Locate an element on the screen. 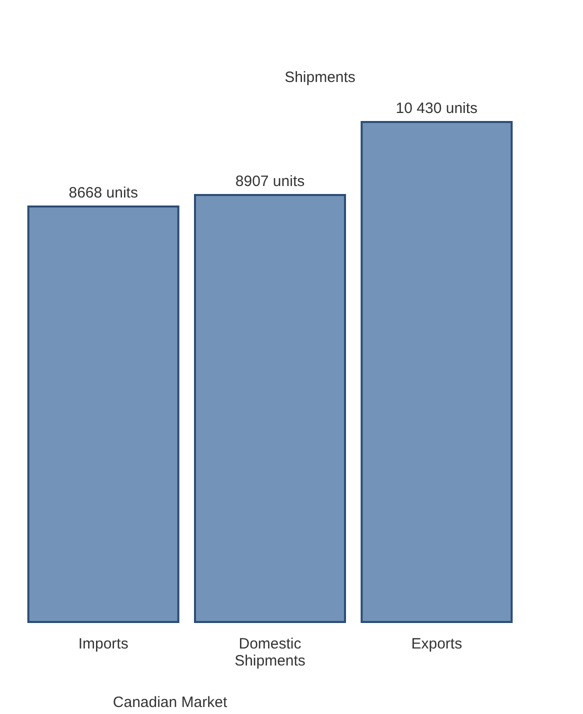 Image resolution: width=583 pixels, height=714 pixels. x-tick-label: Exports is located at coordinates (436, 644).